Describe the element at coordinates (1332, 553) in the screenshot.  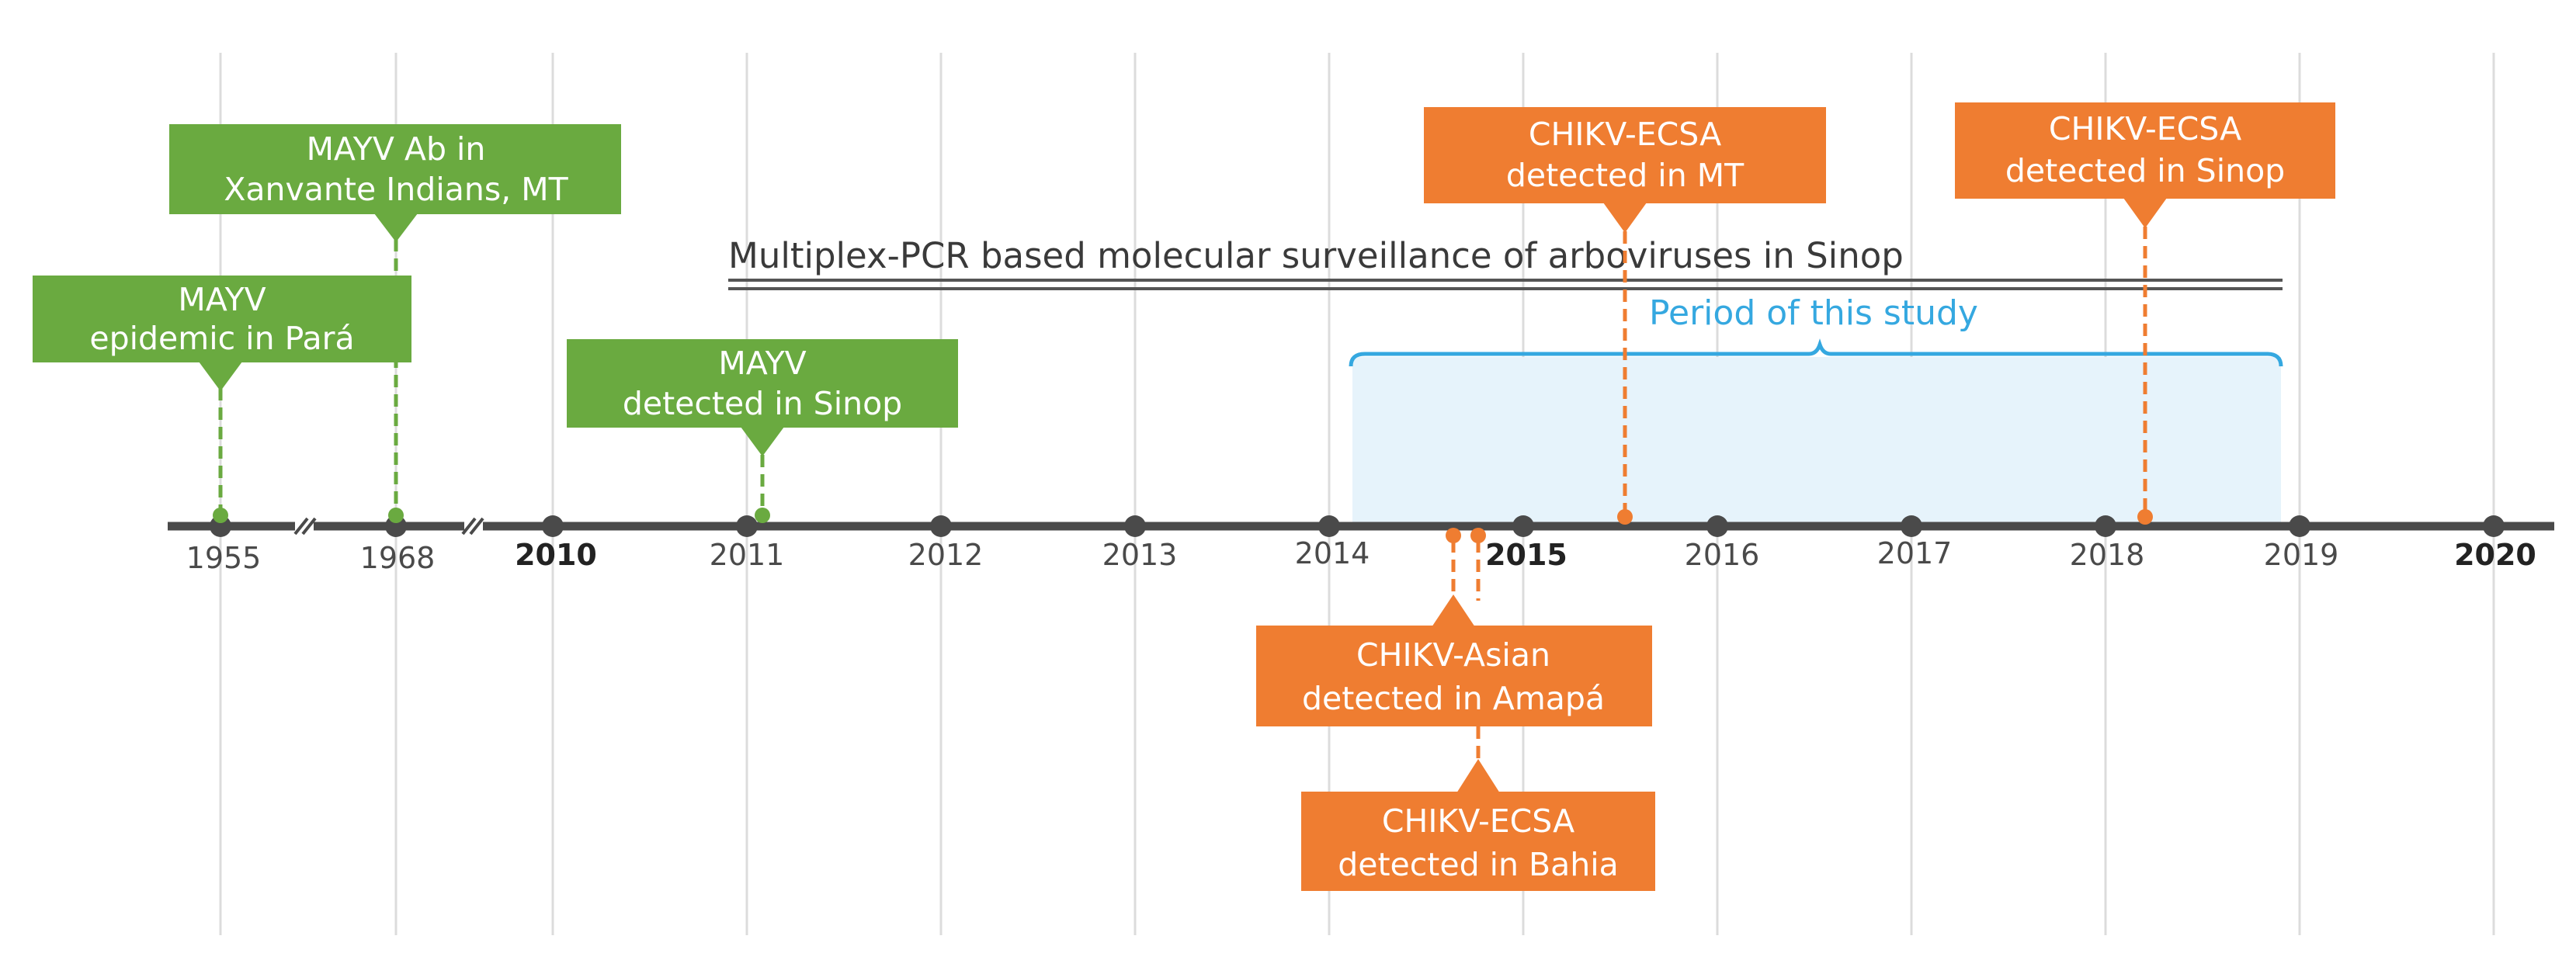
I see `tick-label: 2014` at that location.